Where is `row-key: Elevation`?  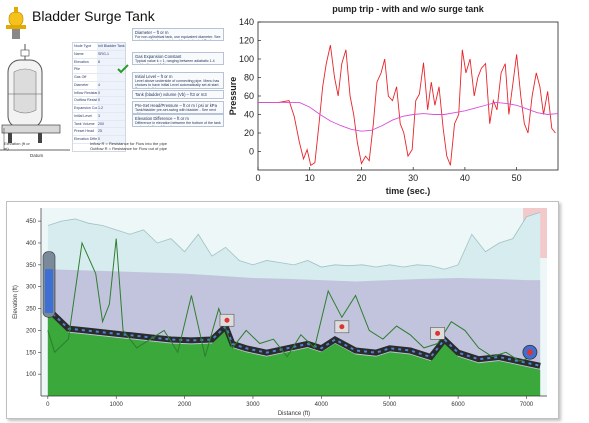 row-key: Elevation is located at coordinates (81, 61).